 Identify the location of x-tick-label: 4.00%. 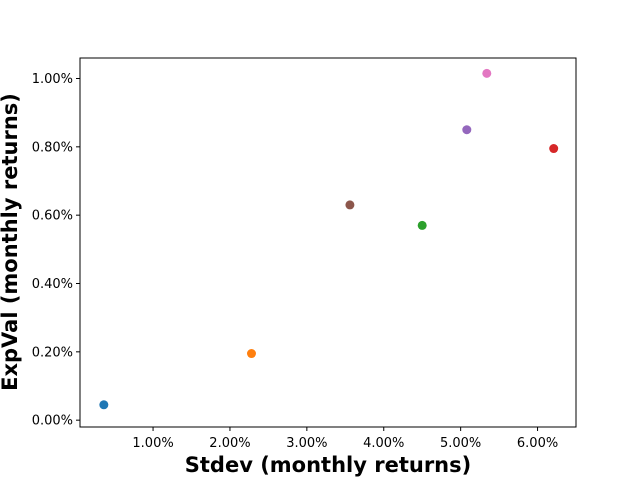
(383, 443).